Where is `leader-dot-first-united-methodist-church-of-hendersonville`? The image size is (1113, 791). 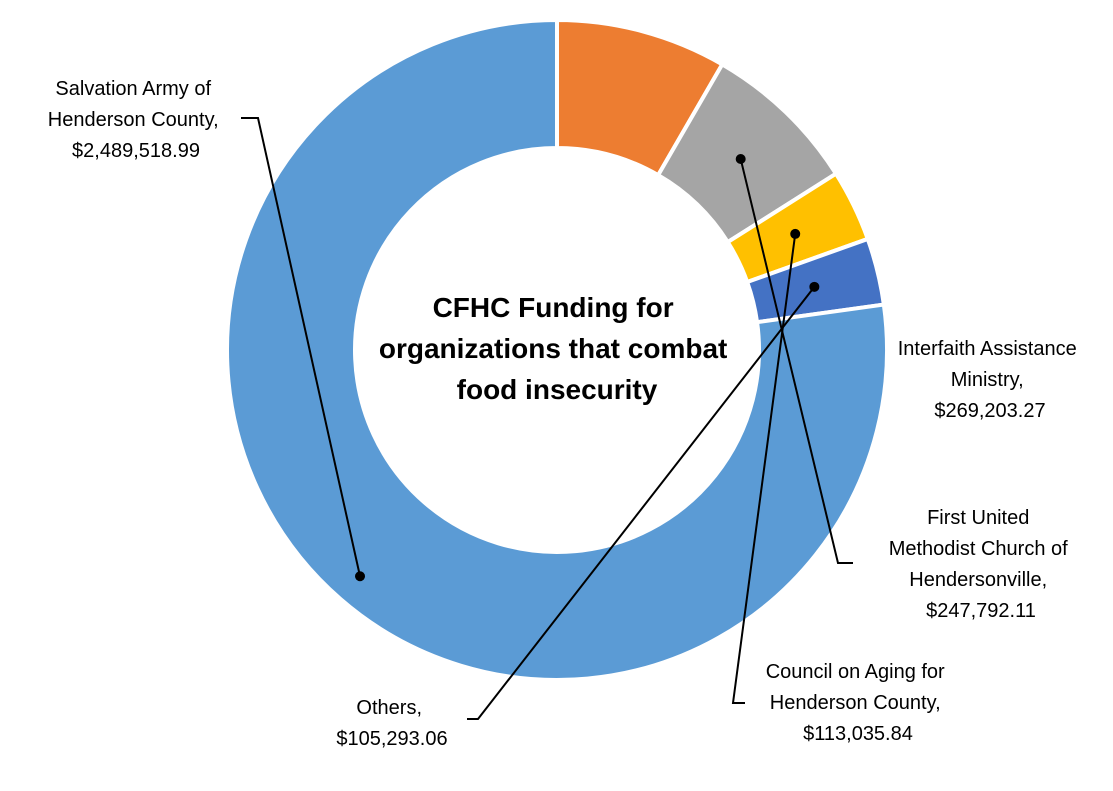
leader-dot-first-united-methodist-church-of-hendersonville is located at coordinates (740, 158).